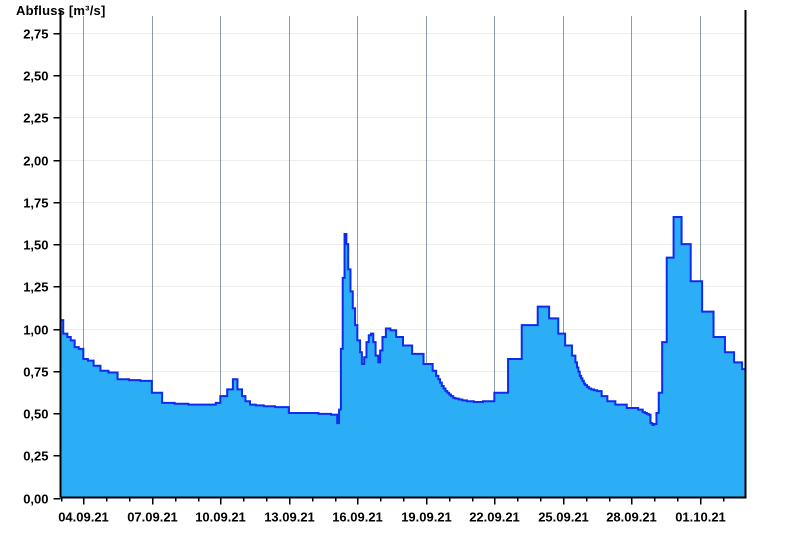  Describe the element at coordinates (35, 287) in the screenshot. I see `y-tick-label: 1,25` at that location.